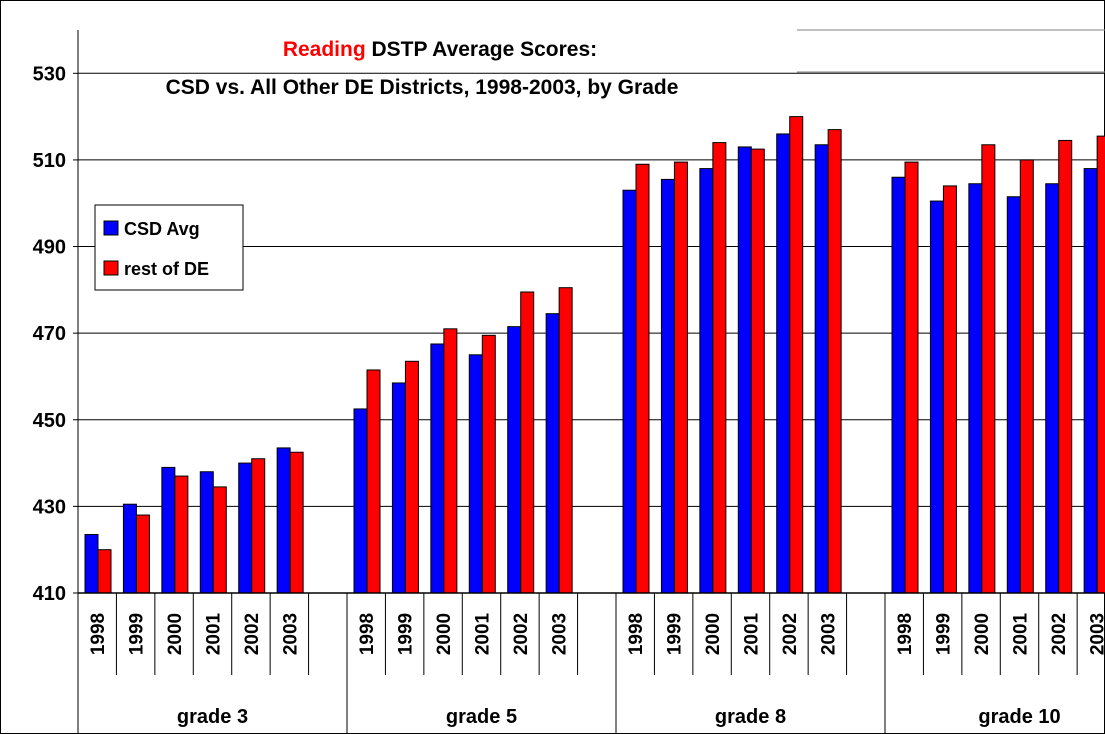 This screenshot has height=734, width=1105. What do you see at coordinates (49, 507) in the screenshot?
I see `y-tick-label: 430` at bounding box center [49, 507].